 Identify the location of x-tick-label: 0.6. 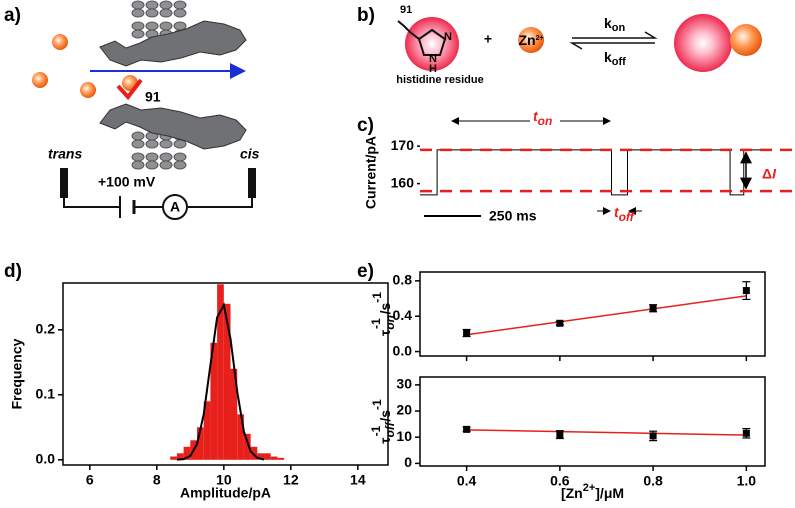
(560, 481).